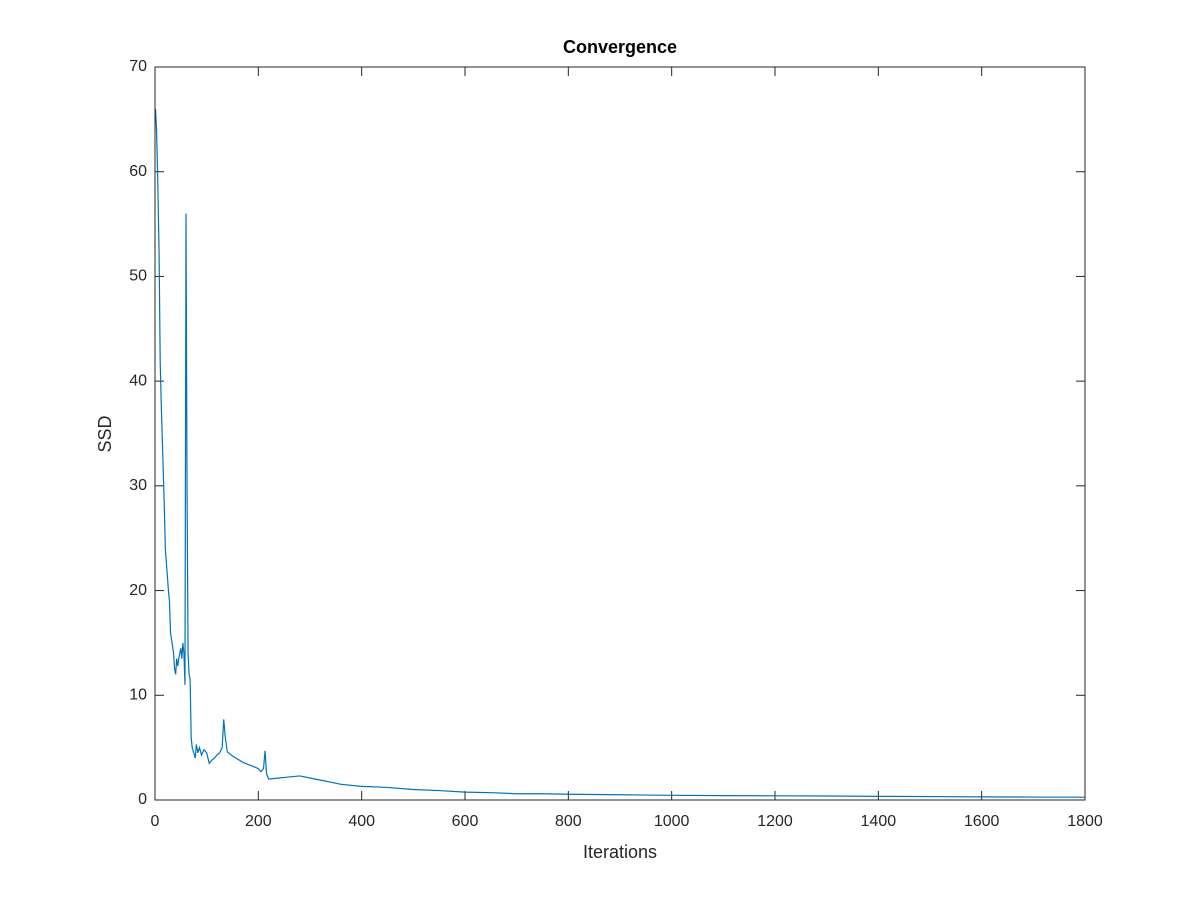 The height and width of the screenshot is (900, 1200). Describe the element at coordinates (138, 380) in the screenshot. I see `y-tick-label: 40` at that location.